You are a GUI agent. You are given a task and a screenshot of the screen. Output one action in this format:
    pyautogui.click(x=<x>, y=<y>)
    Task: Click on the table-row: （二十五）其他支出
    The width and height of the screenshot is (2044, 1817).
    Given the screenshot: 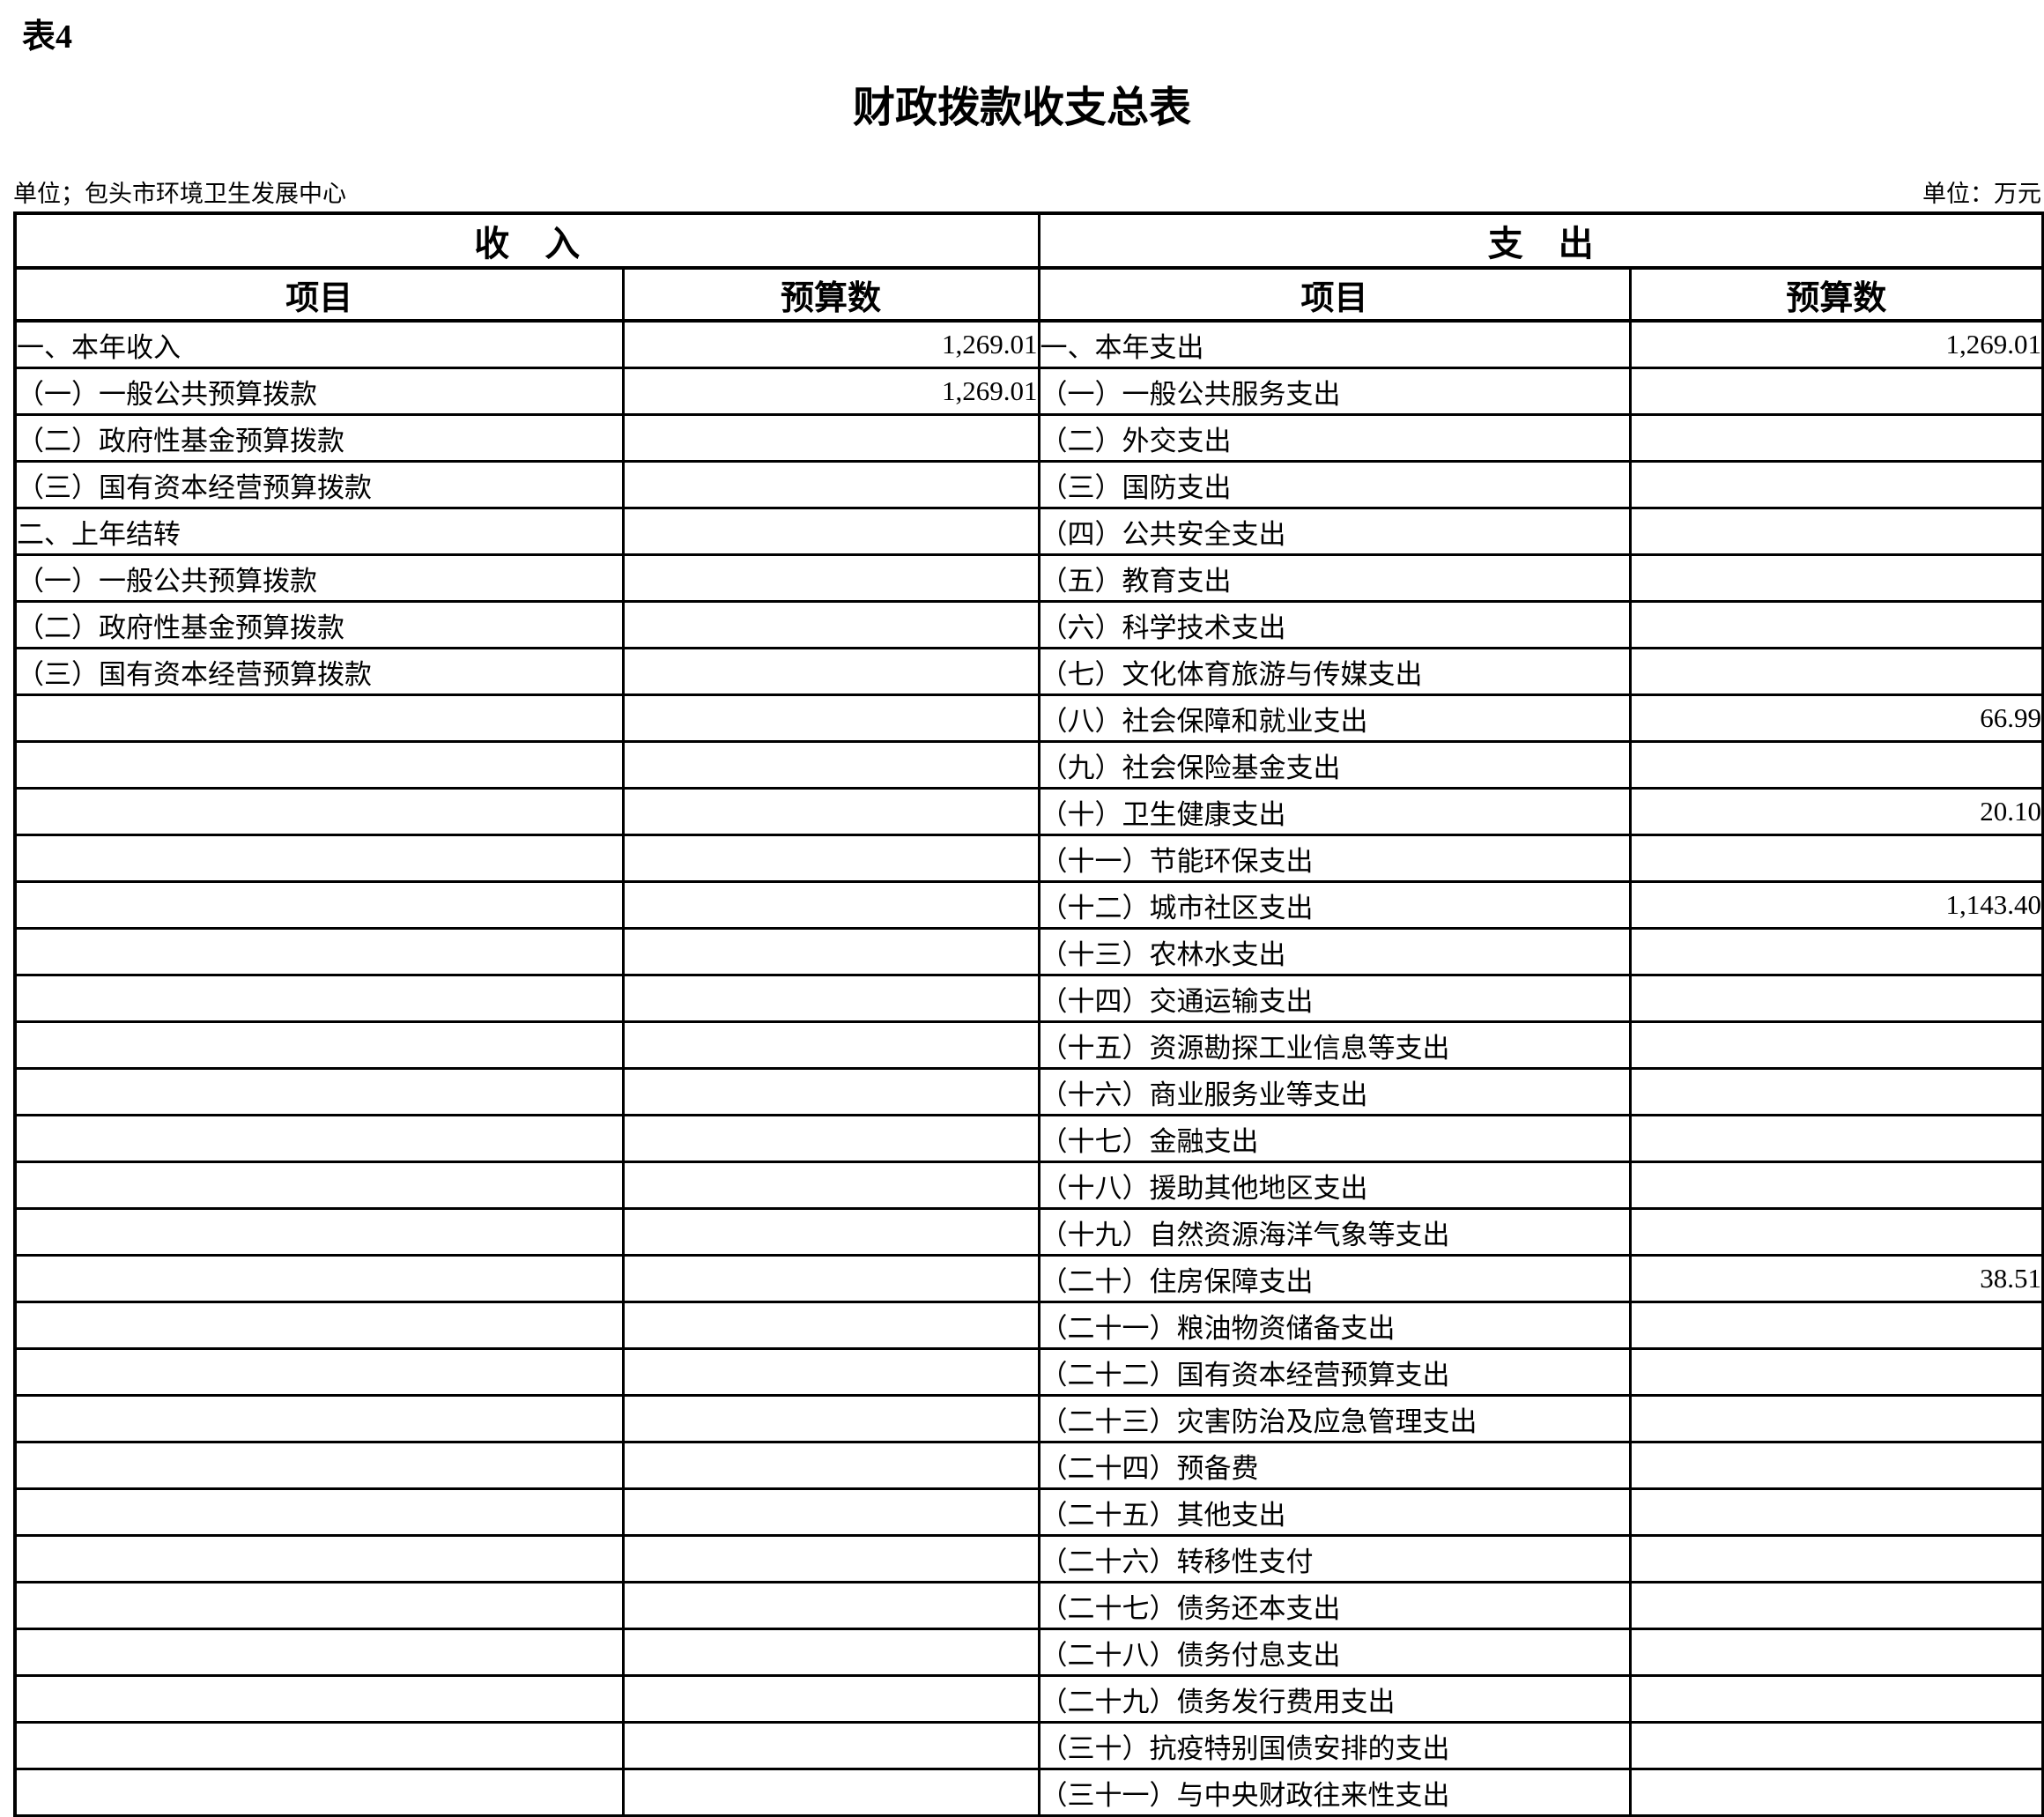 What is the action you would take?
    pyautogui.click(x=1028, y=1512)
    